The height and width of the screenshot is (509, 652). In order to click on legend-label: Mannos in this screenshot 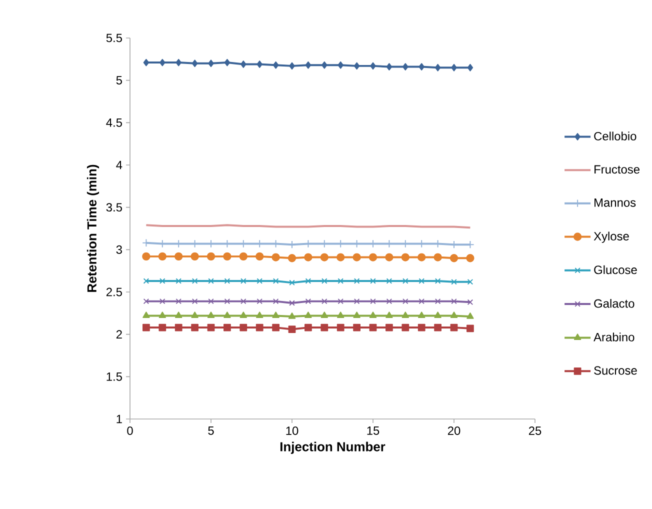, I will do `click(615, 202)`.